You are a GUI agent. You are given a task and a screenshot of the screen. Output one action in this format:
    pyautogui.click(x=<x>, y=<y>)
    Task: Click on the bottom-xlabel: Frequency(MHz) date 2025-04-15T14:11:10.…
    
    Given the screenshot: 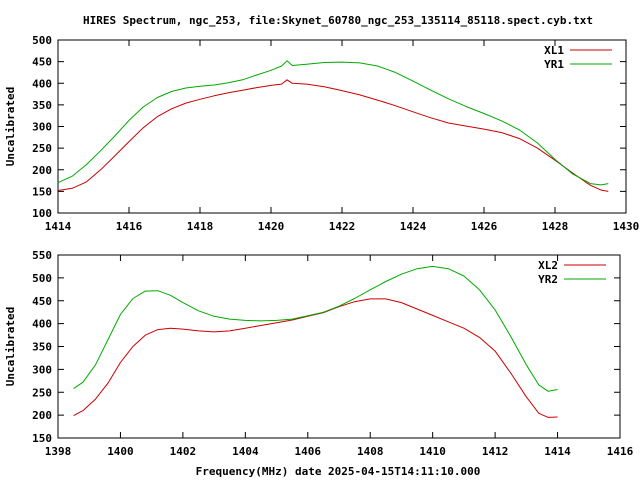 What is the action you would take?
    pyautogui.click(x=338, y=471)
    